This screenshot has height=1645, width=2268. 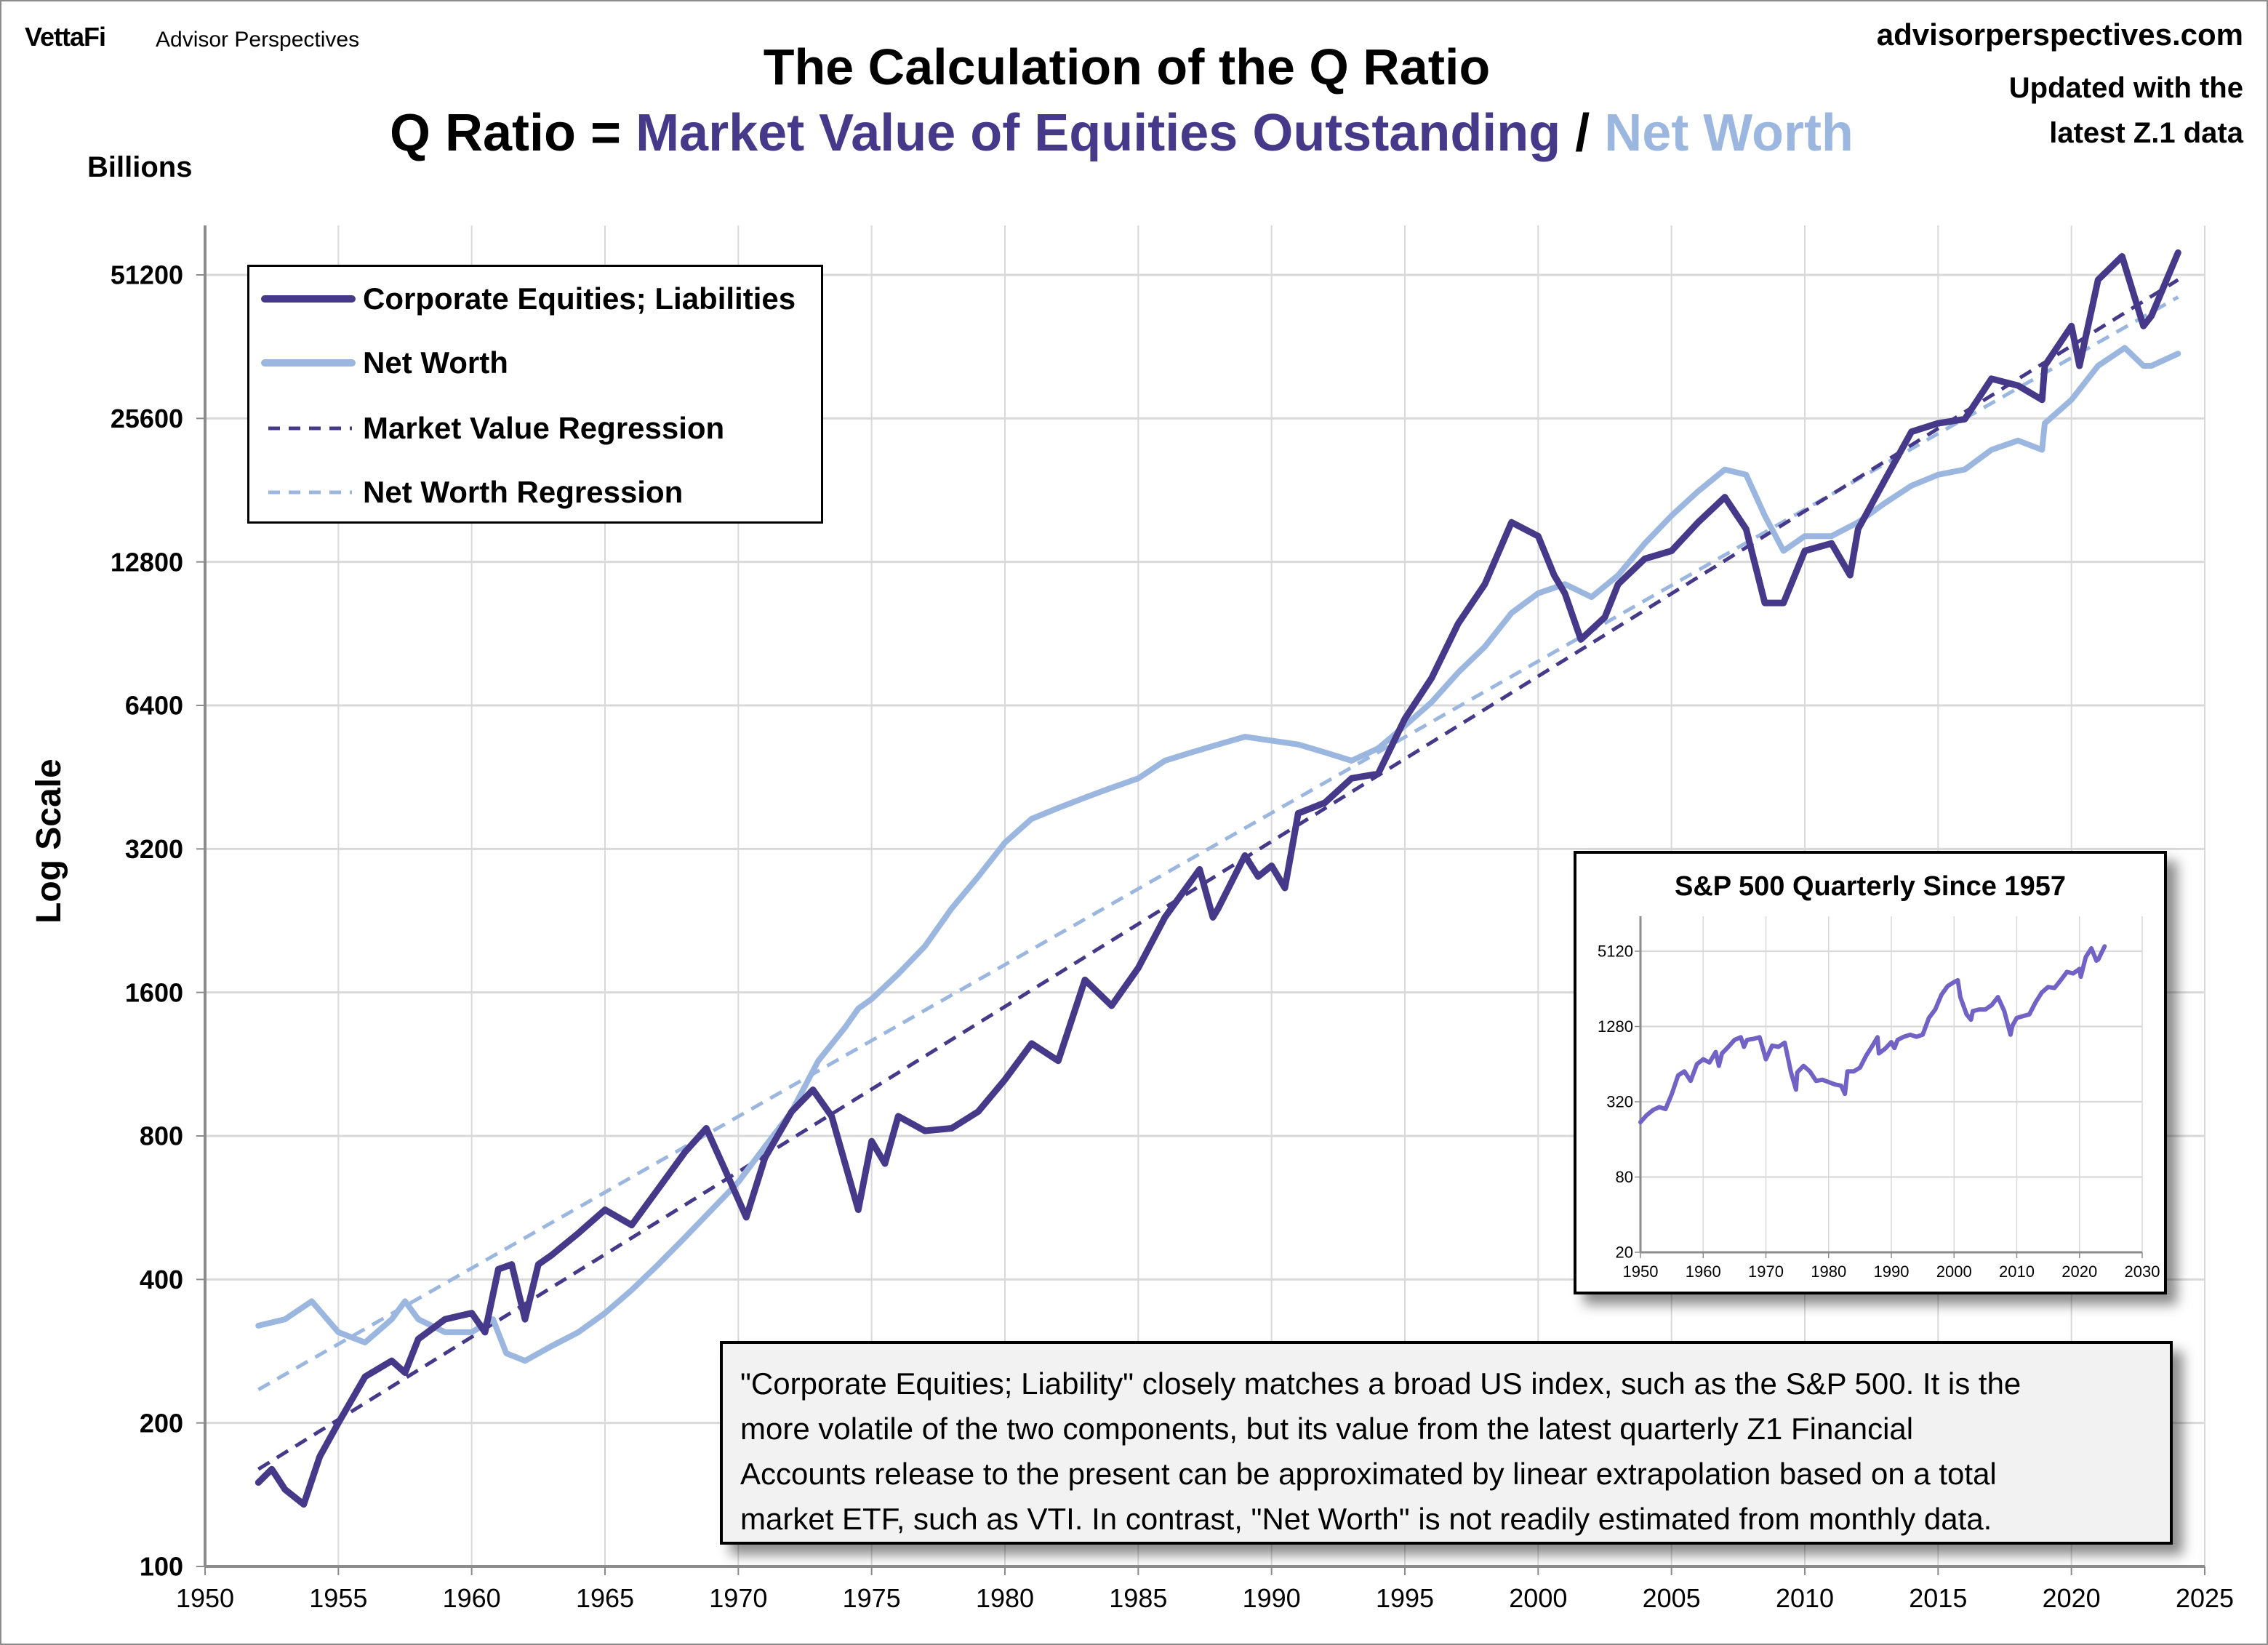 What do you see at coordinates (2125, 88) in the screenshot?
I see `update-note-line1: Updated with the` at bounding box center [2125, 88].